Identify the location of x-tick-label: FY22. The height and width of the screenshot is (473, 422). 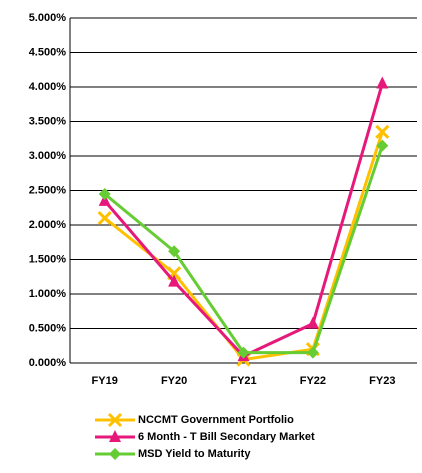
(313, 381).